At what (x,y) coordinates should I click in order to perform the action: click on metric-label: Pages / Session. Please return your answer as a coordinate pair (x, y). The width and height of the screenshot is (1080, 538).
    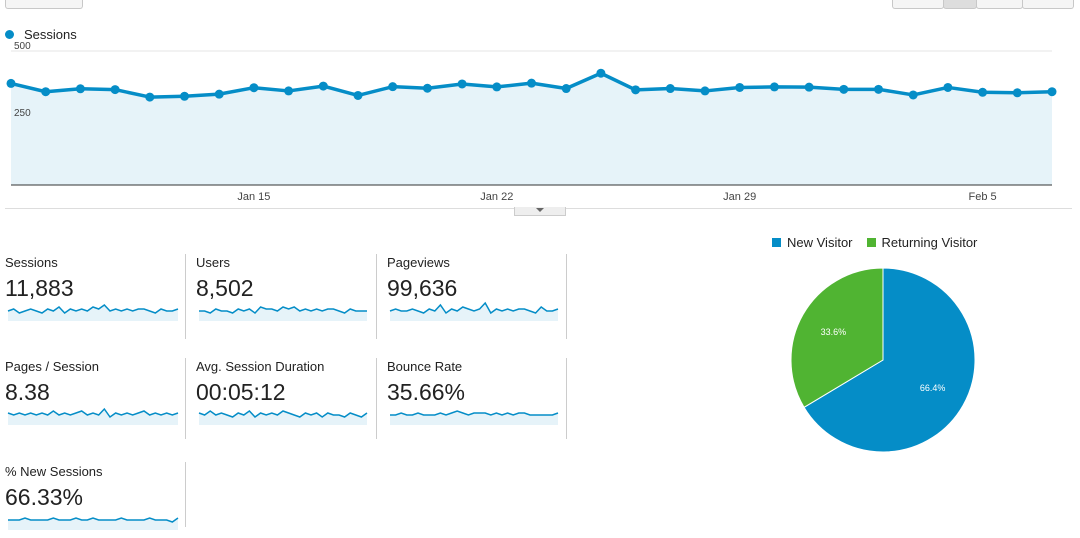
    Looking at the image, I should click on (52, 366).